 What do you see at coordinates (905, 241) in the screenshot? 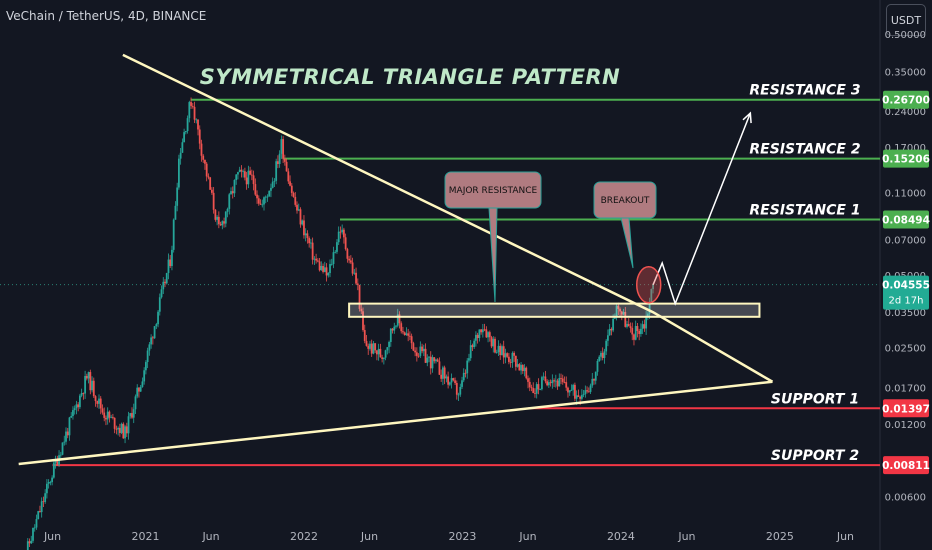
I see `y-tick-label: 0.07000` at bounding box center [905, 241].